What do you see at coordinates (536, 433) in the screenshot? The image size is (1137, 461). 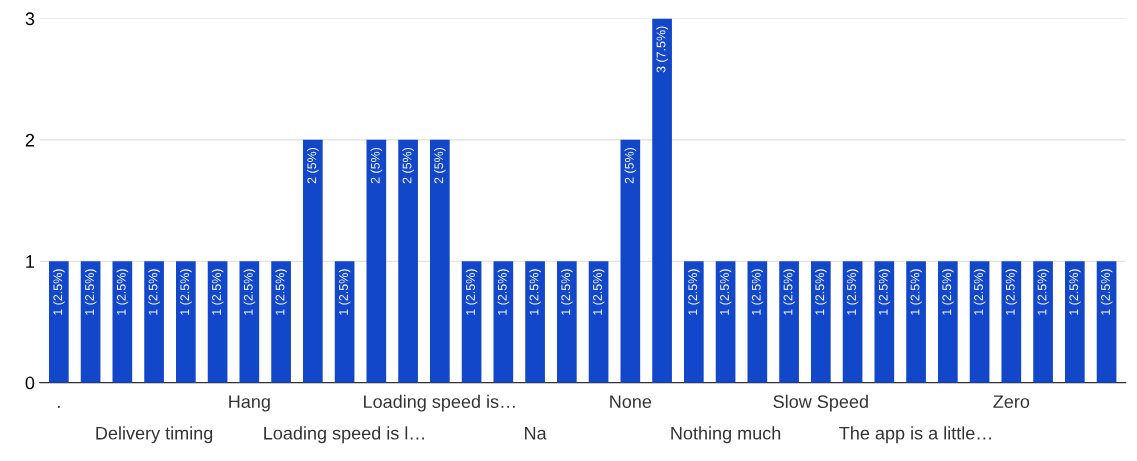 I see `x-tick-label: Na` at bounding box center [536, 433].